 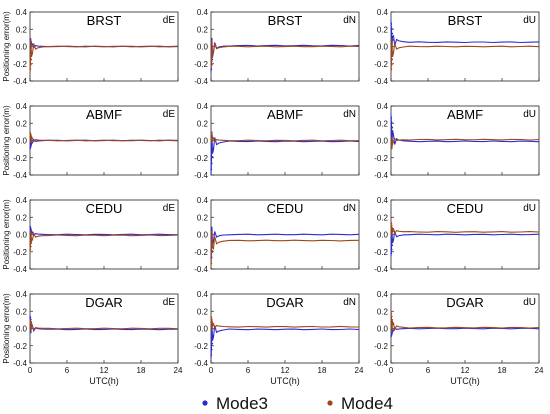 I want to click on legend: Mode3 Mode4, so click(x=297, y=403).